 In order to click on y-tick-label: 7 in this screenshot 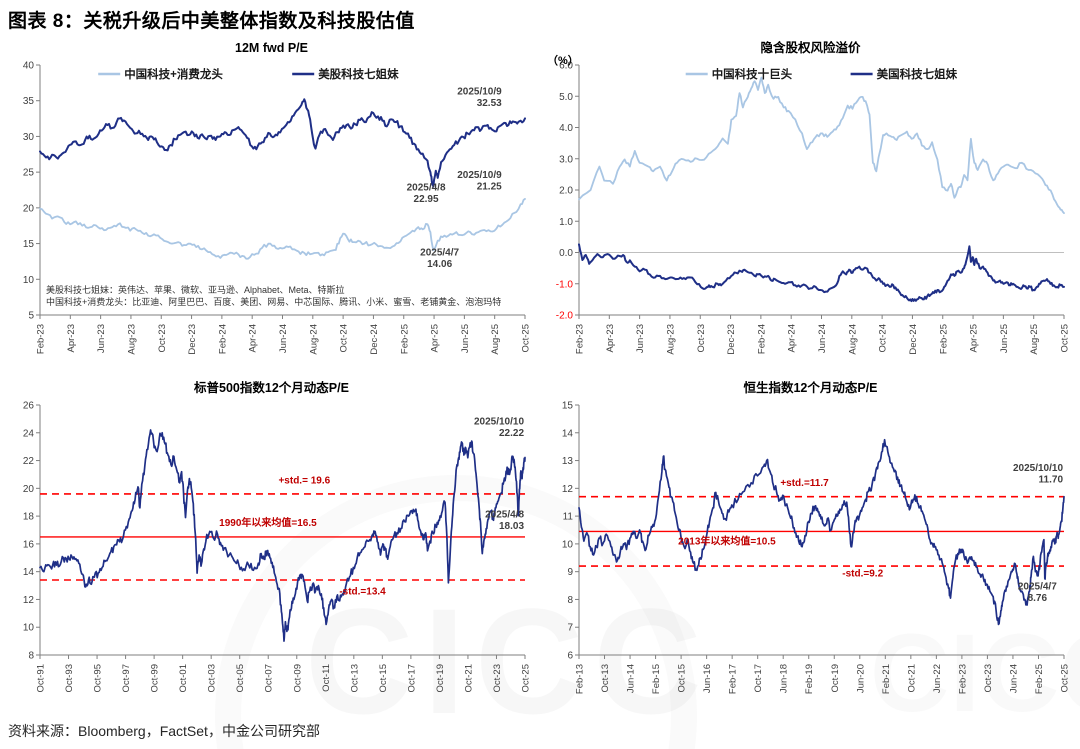, I will do `click(570, 628)`.